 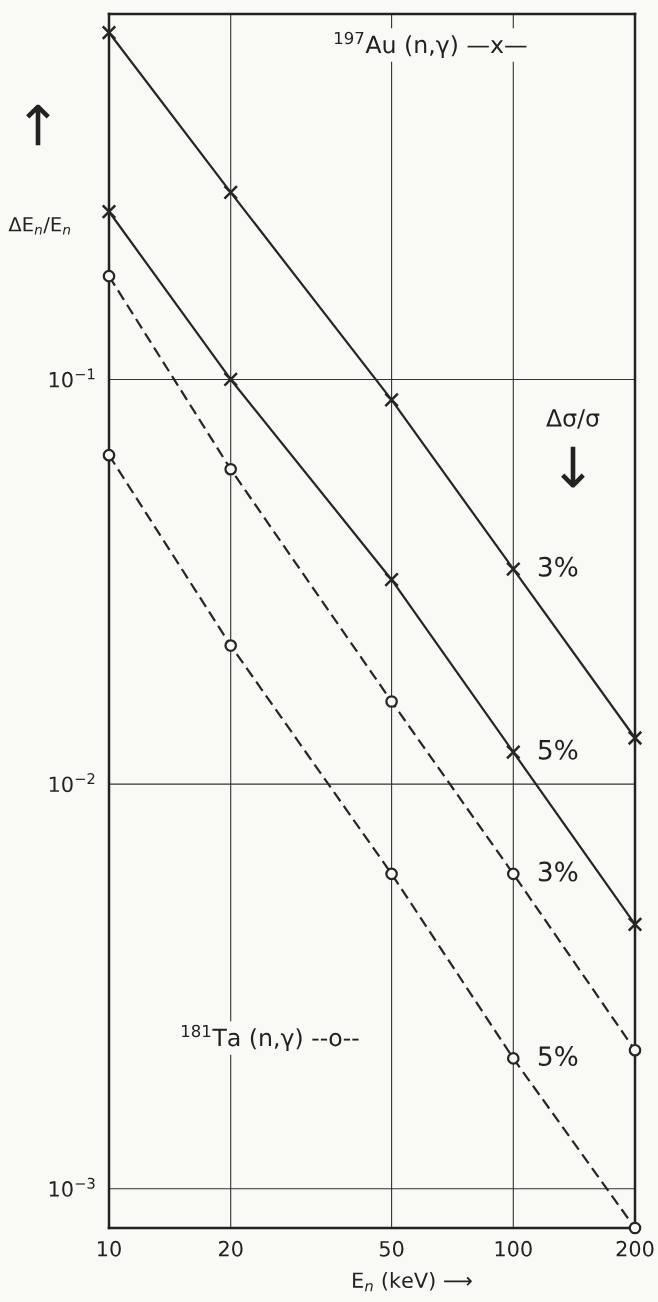 I want to click on annotation: $^{181}$Ta (n,γ) --o--, so click(x=270, y=1037).